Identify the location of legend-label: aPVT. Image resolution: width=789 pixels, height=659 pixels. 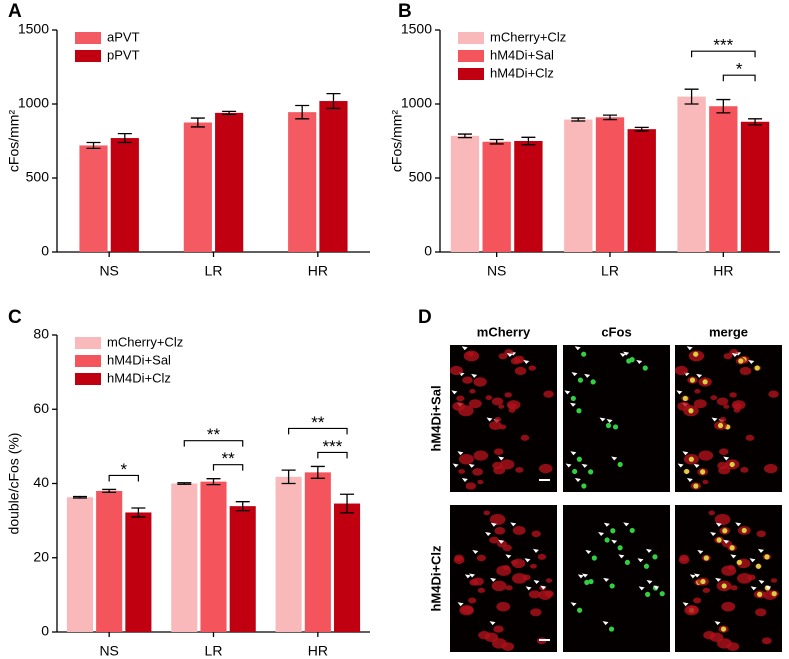
(123, 36).